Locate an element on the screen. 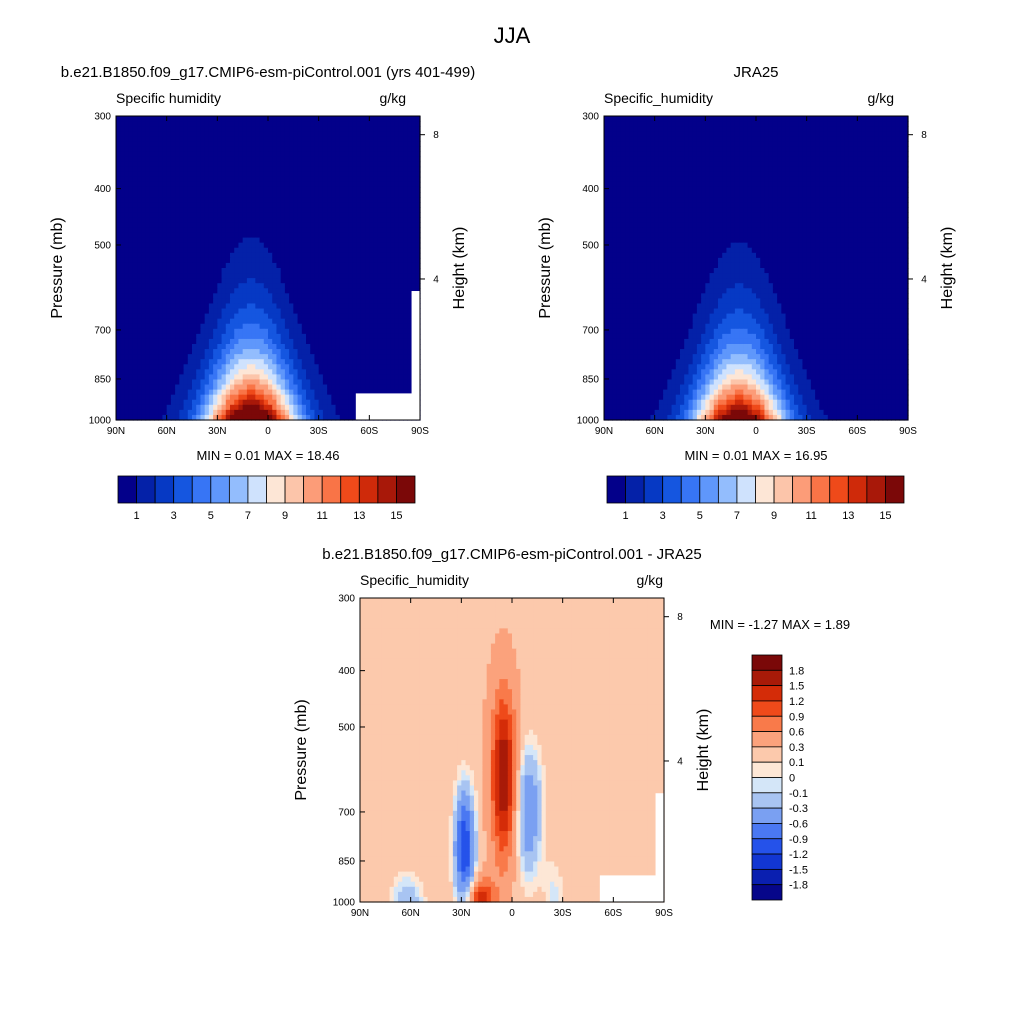 This screenshot has width=1024, height=1029. colorbar-box is located at coordinates (127, 489).